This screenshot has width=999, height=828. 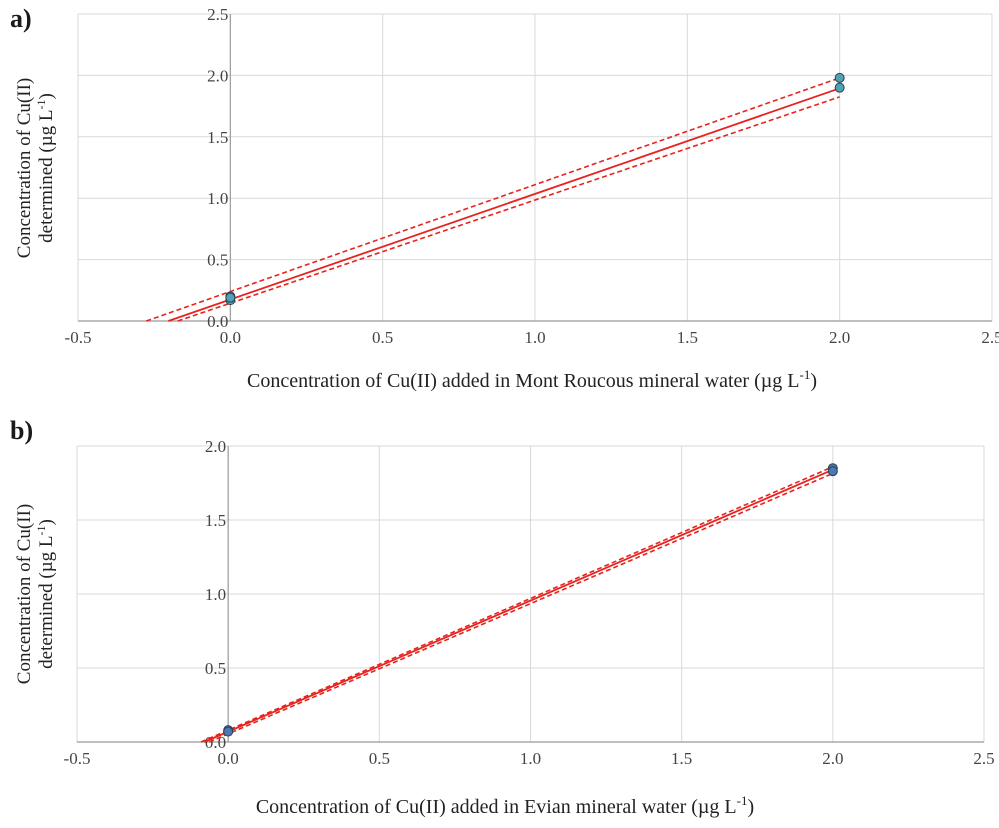 What do you see at coordinates (217, 14) in the screenshot?
I see `y-tick-label: 2.5` at bounding box center [217, 14].